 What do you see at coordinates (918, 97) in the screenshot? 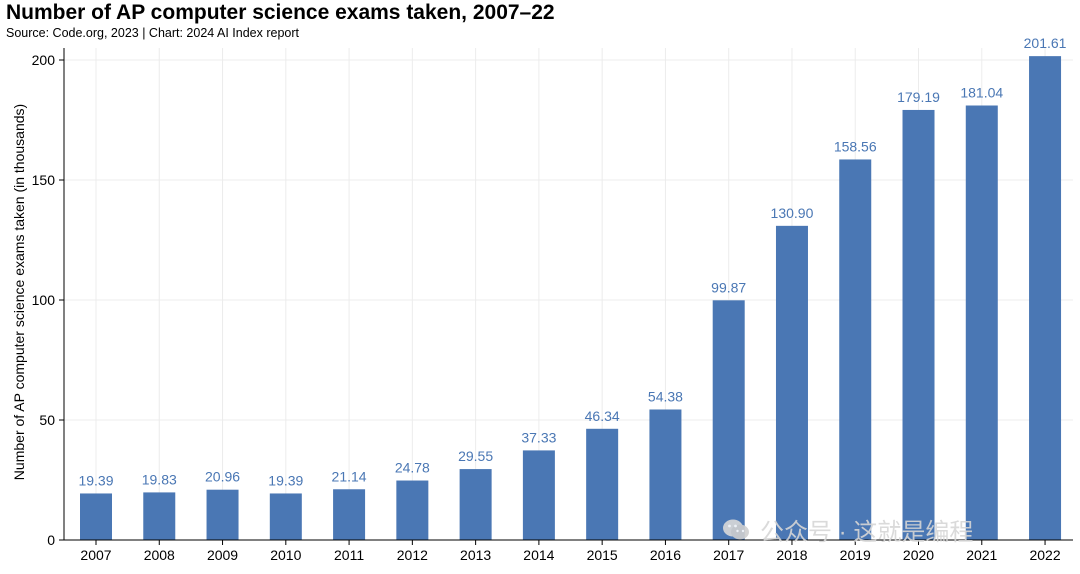
I see `value-label-2020: 179.19` at bounding box center [918, 97].